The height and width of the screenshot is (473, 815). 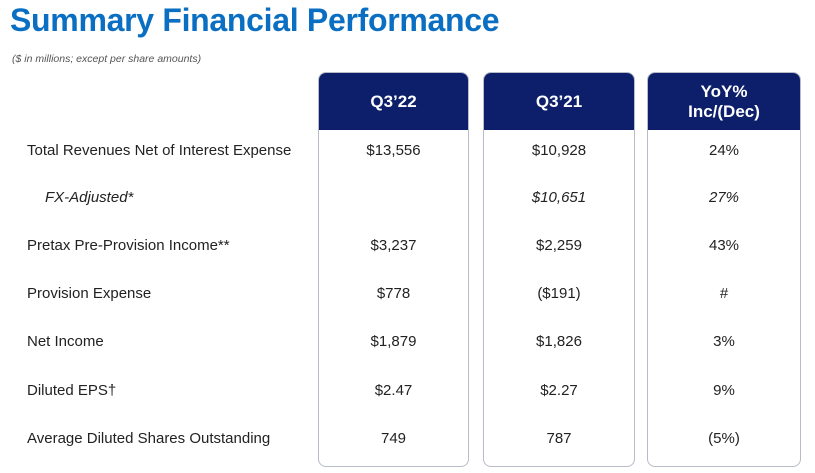 I want to click on column-header-yoy: YoY% Inc/(Dec), so click(x=724, y=101).